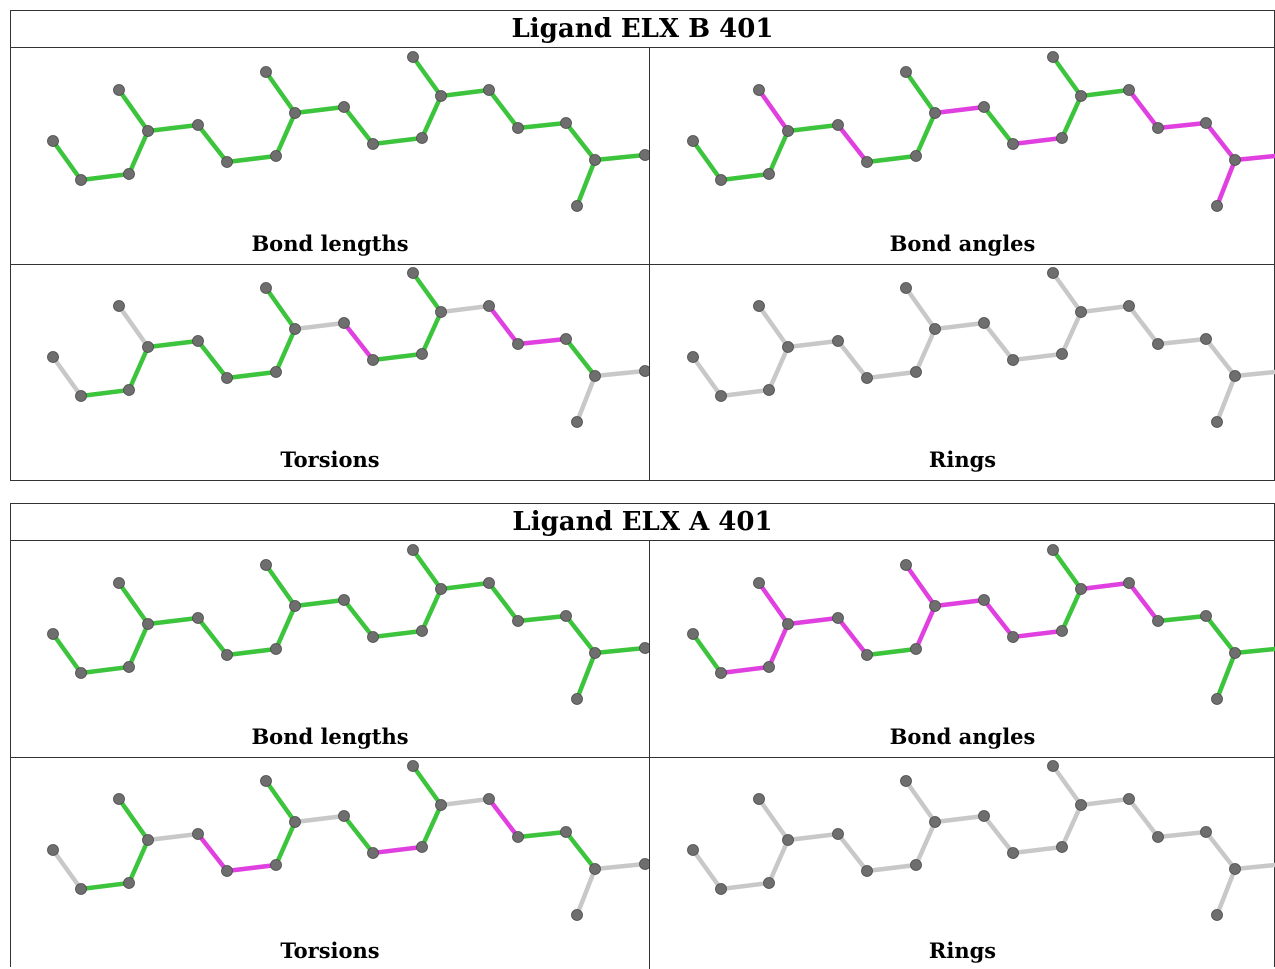 The image size is (1275, 969). Describe the element at coordinates (642, 29) in the screenshot. I see `ligand-title: Ligand ELX B 401` at that location.